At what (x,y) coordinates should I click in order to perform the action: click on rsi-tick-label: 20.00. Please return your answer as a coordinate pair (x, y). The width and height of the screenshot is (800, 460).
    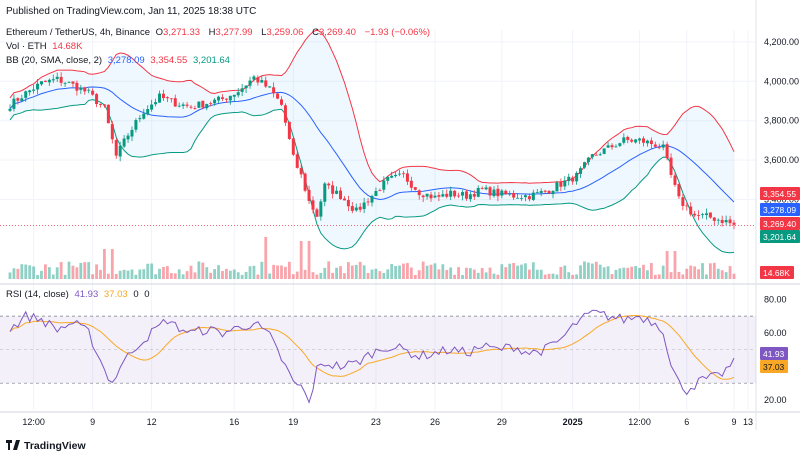
    Looking at the image, I should click on (775, 400).